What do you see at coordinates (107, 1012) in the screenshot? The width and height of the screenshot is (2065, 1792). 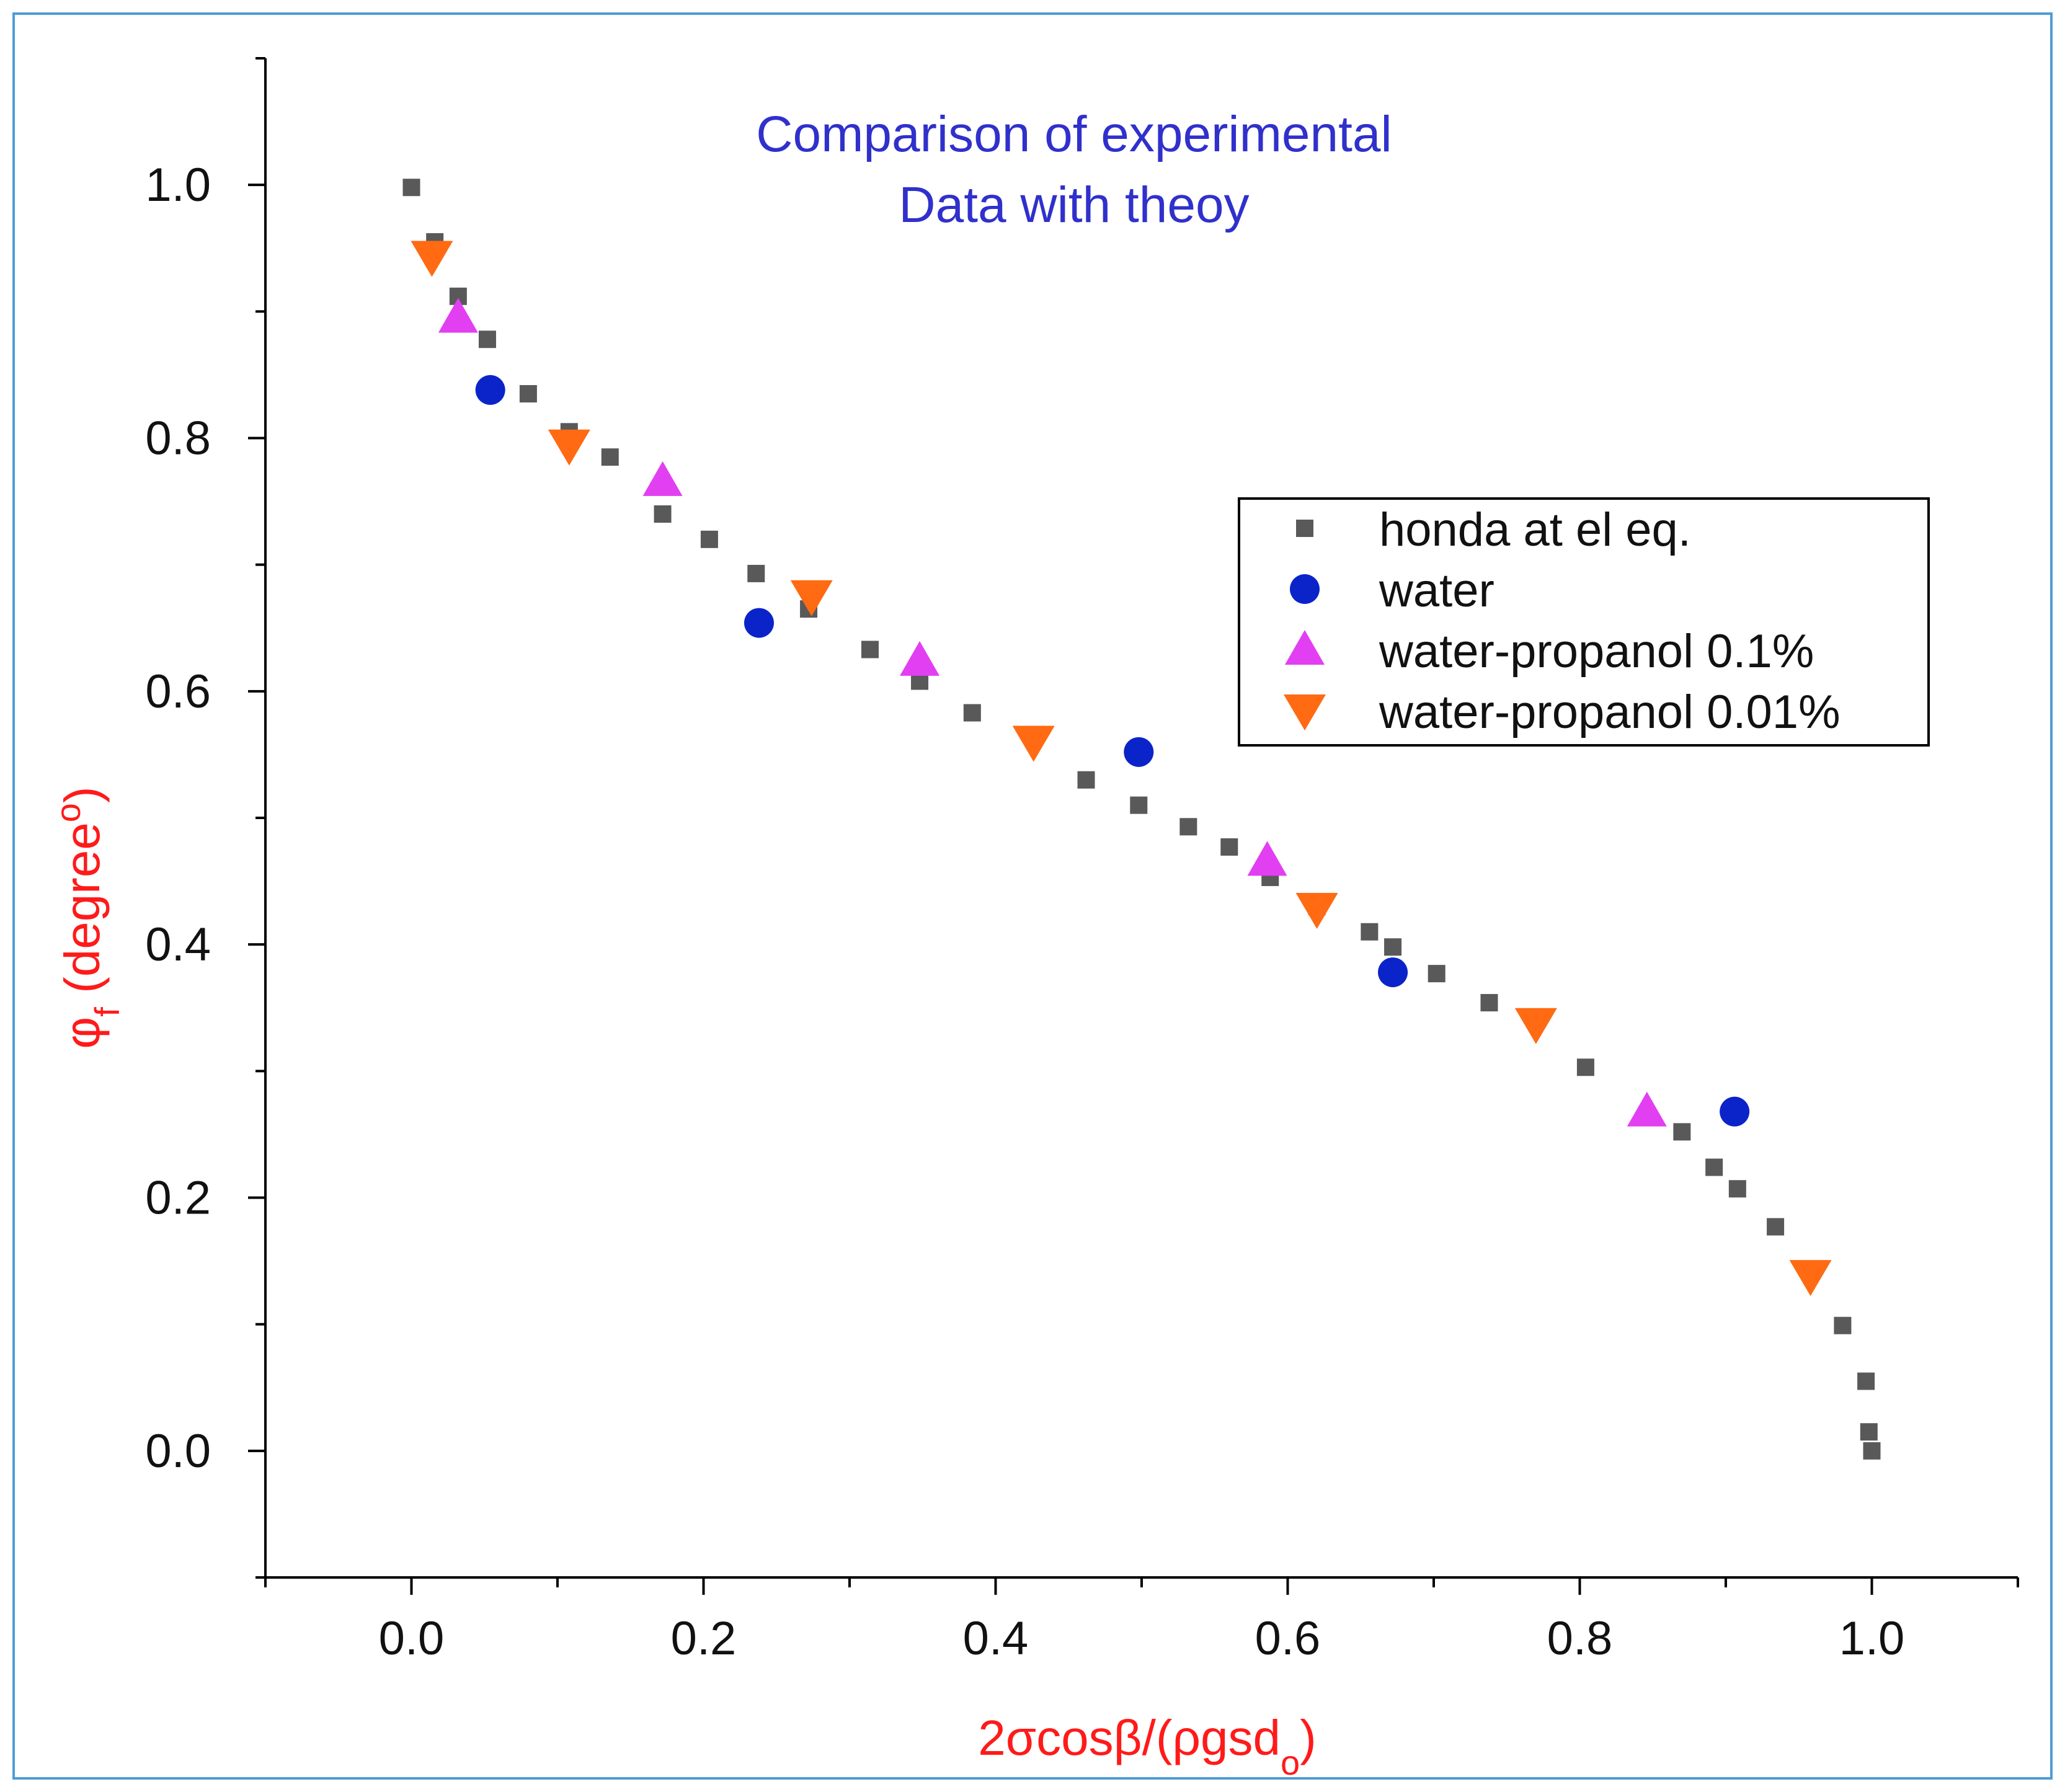 I see `y-axis-label-sub: f` at bounding box center [107, 1012].